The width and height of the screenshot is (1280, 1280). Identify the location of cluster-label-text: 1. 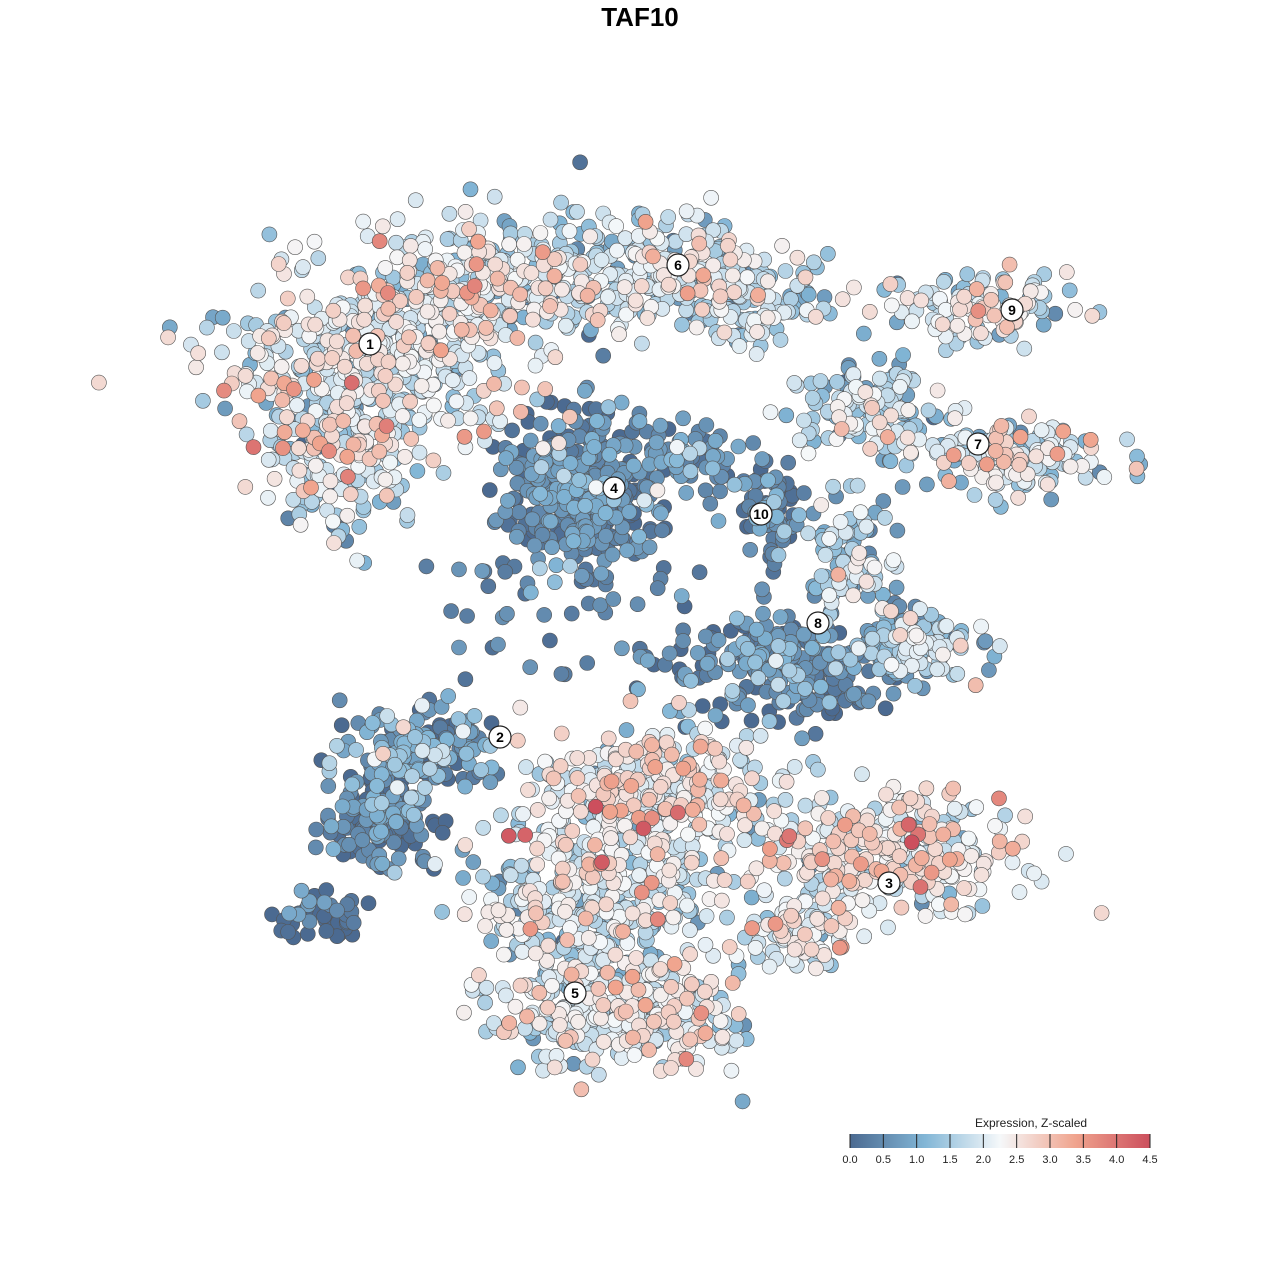
(370, 344).